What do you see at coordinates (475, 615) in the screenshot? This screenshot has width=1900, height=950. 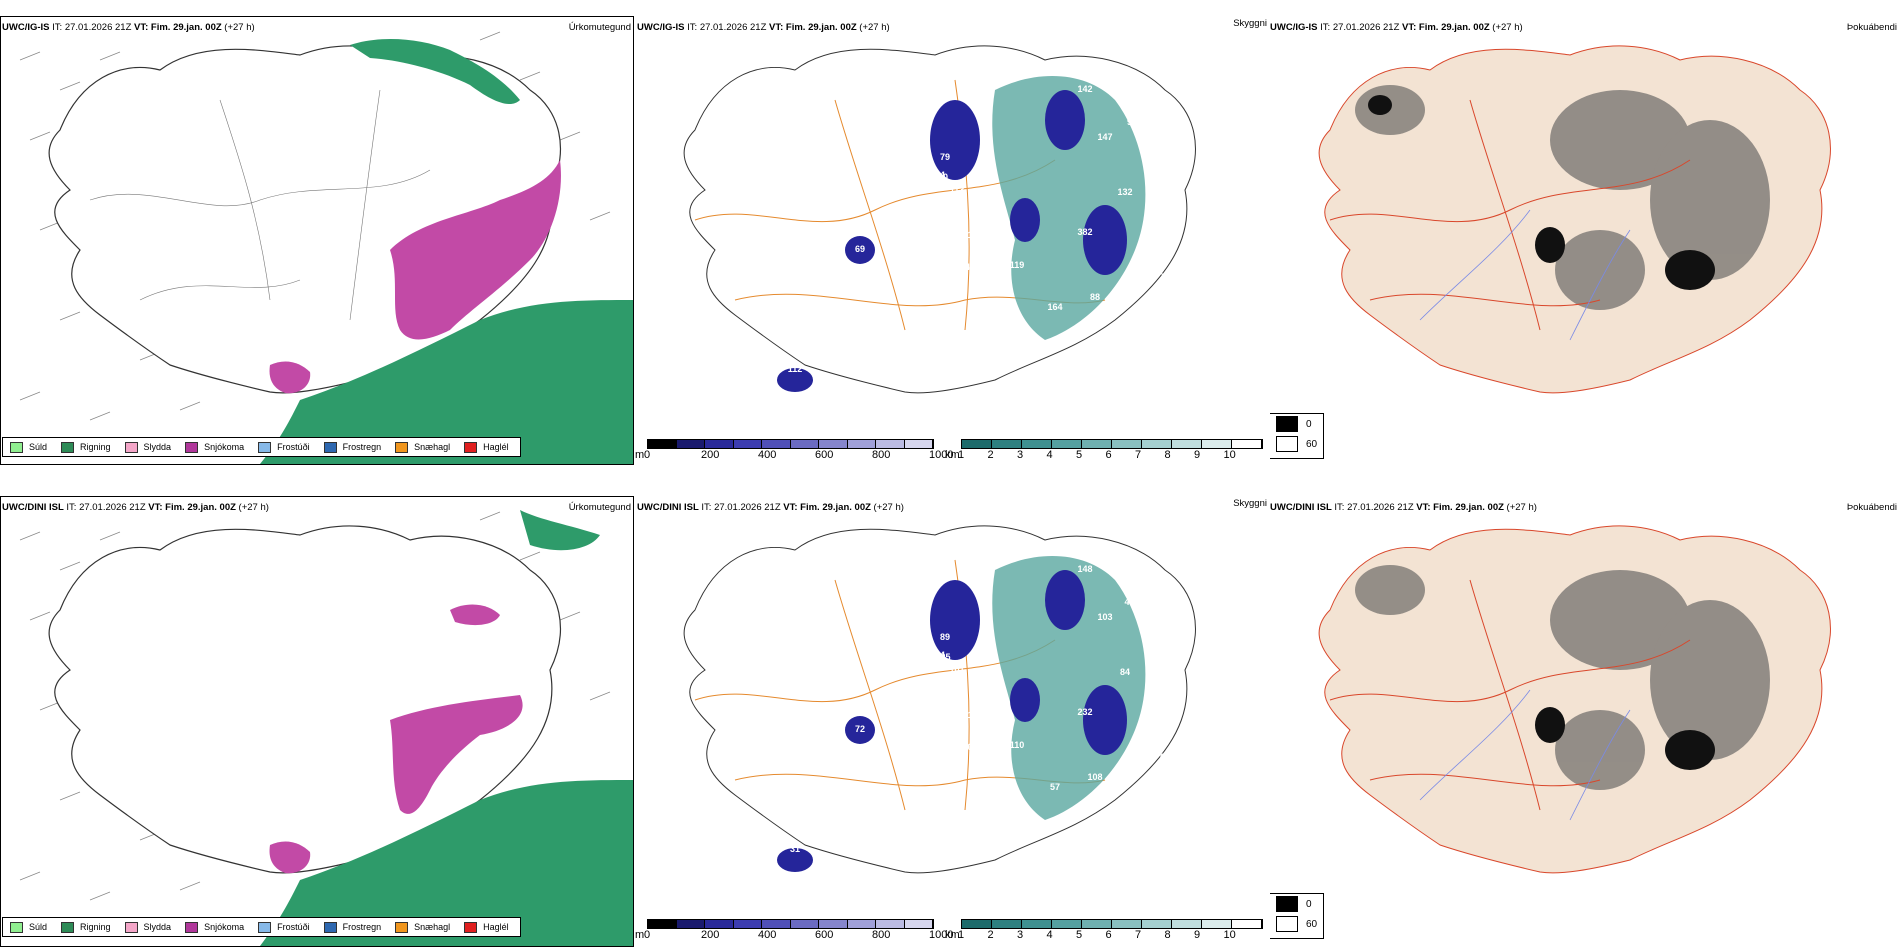 I see `snow-area-east` at bounding box center [475, 615].